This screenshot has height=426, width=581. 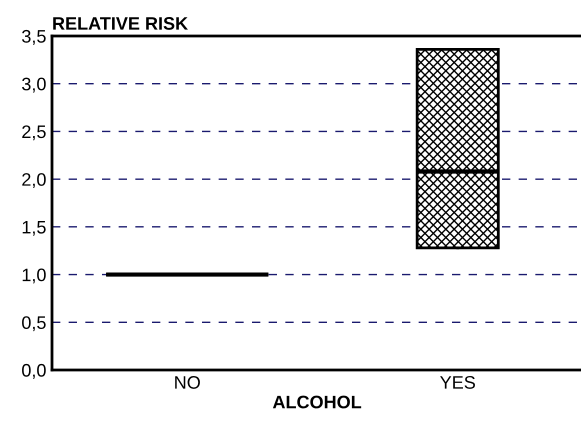 I want to click on x-axis-title: ALCOHOL, so click(x=317, y=402).